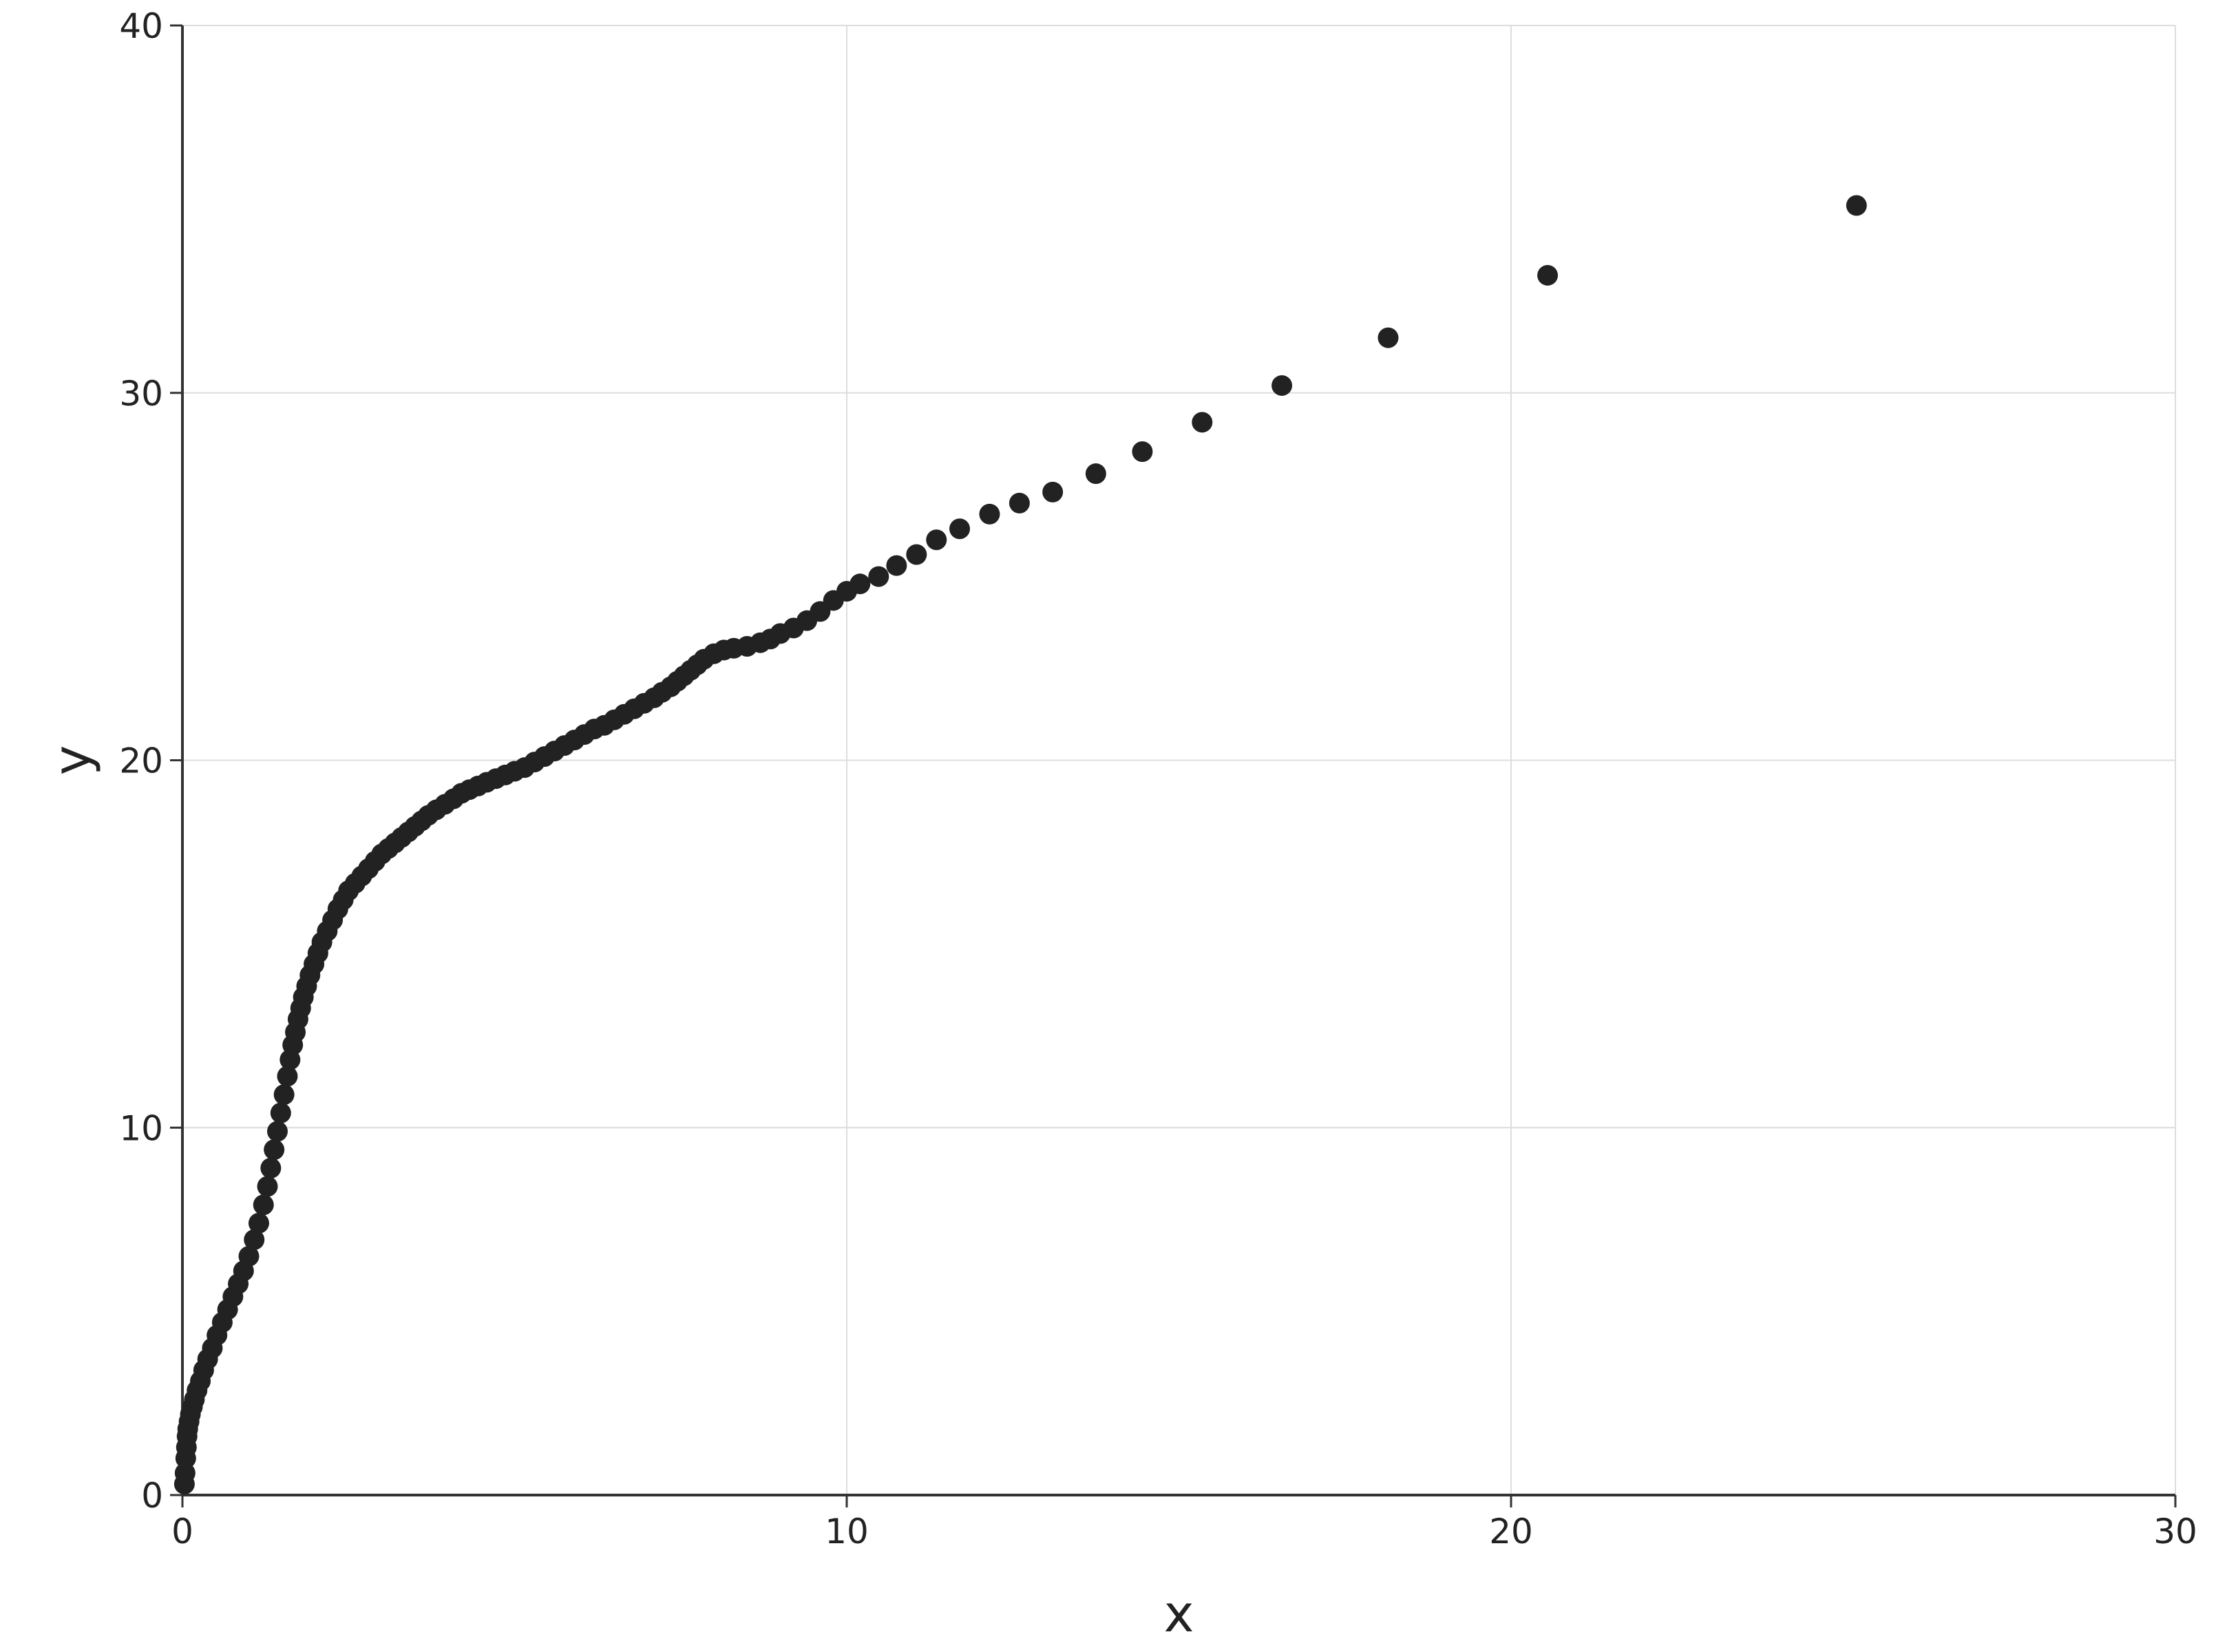 This screenshot has height=1652, width=2227. Describe the element at coordinates (141, 394) in the screenshot. I see `y-tick-label: 30` at that location.